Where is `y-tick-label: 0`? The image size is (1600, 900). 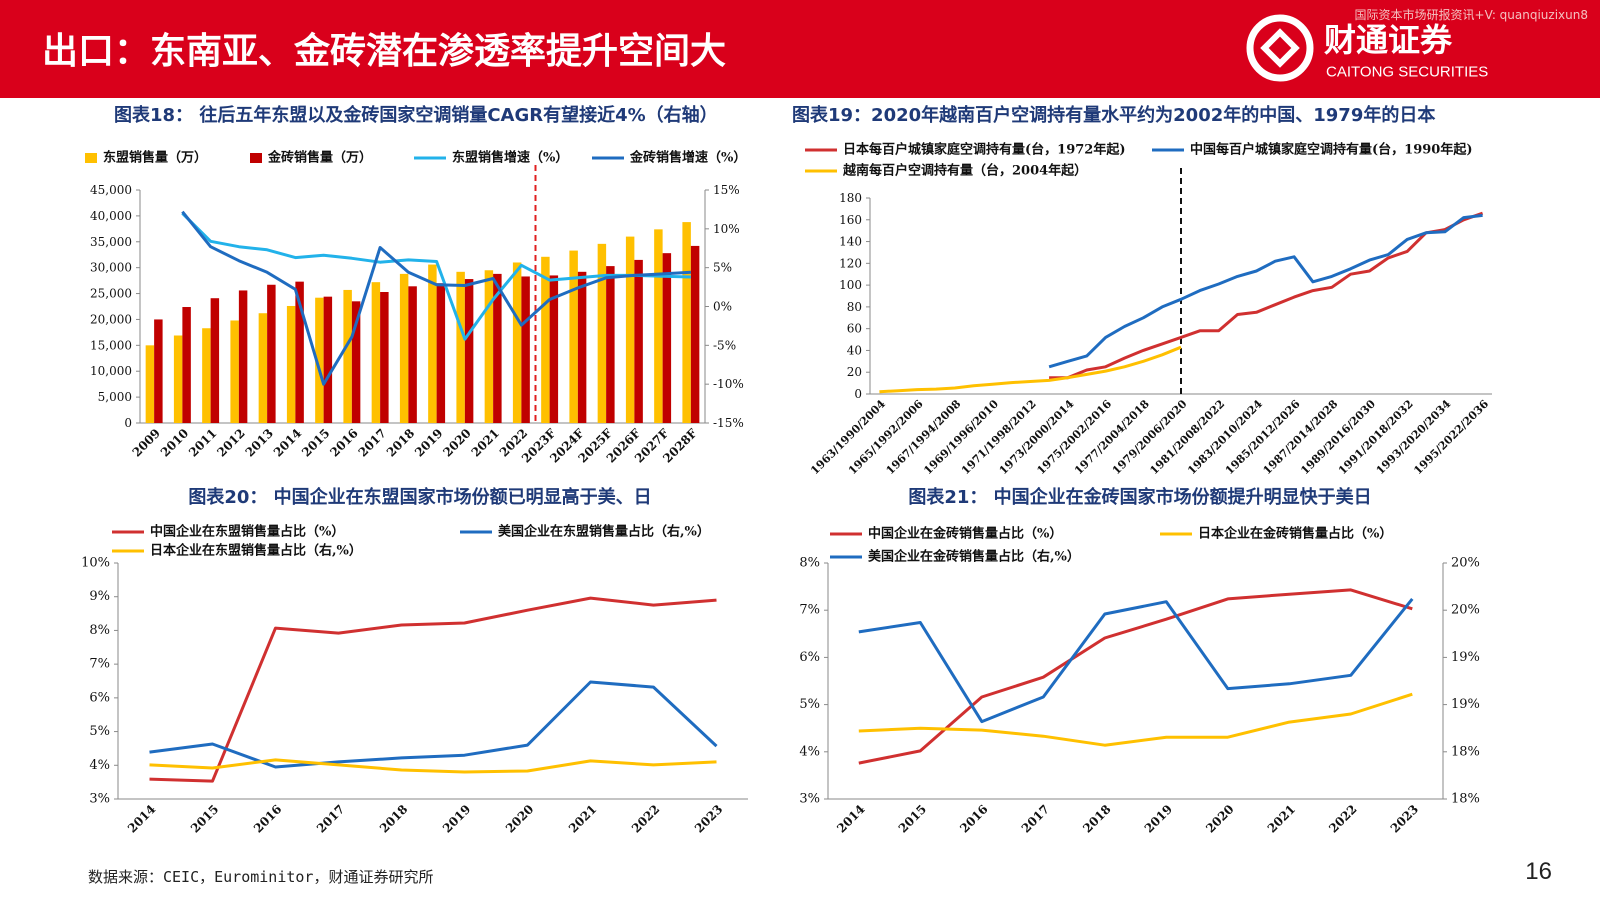
y-tick-label: 0 is located at coordinates (128, 423).